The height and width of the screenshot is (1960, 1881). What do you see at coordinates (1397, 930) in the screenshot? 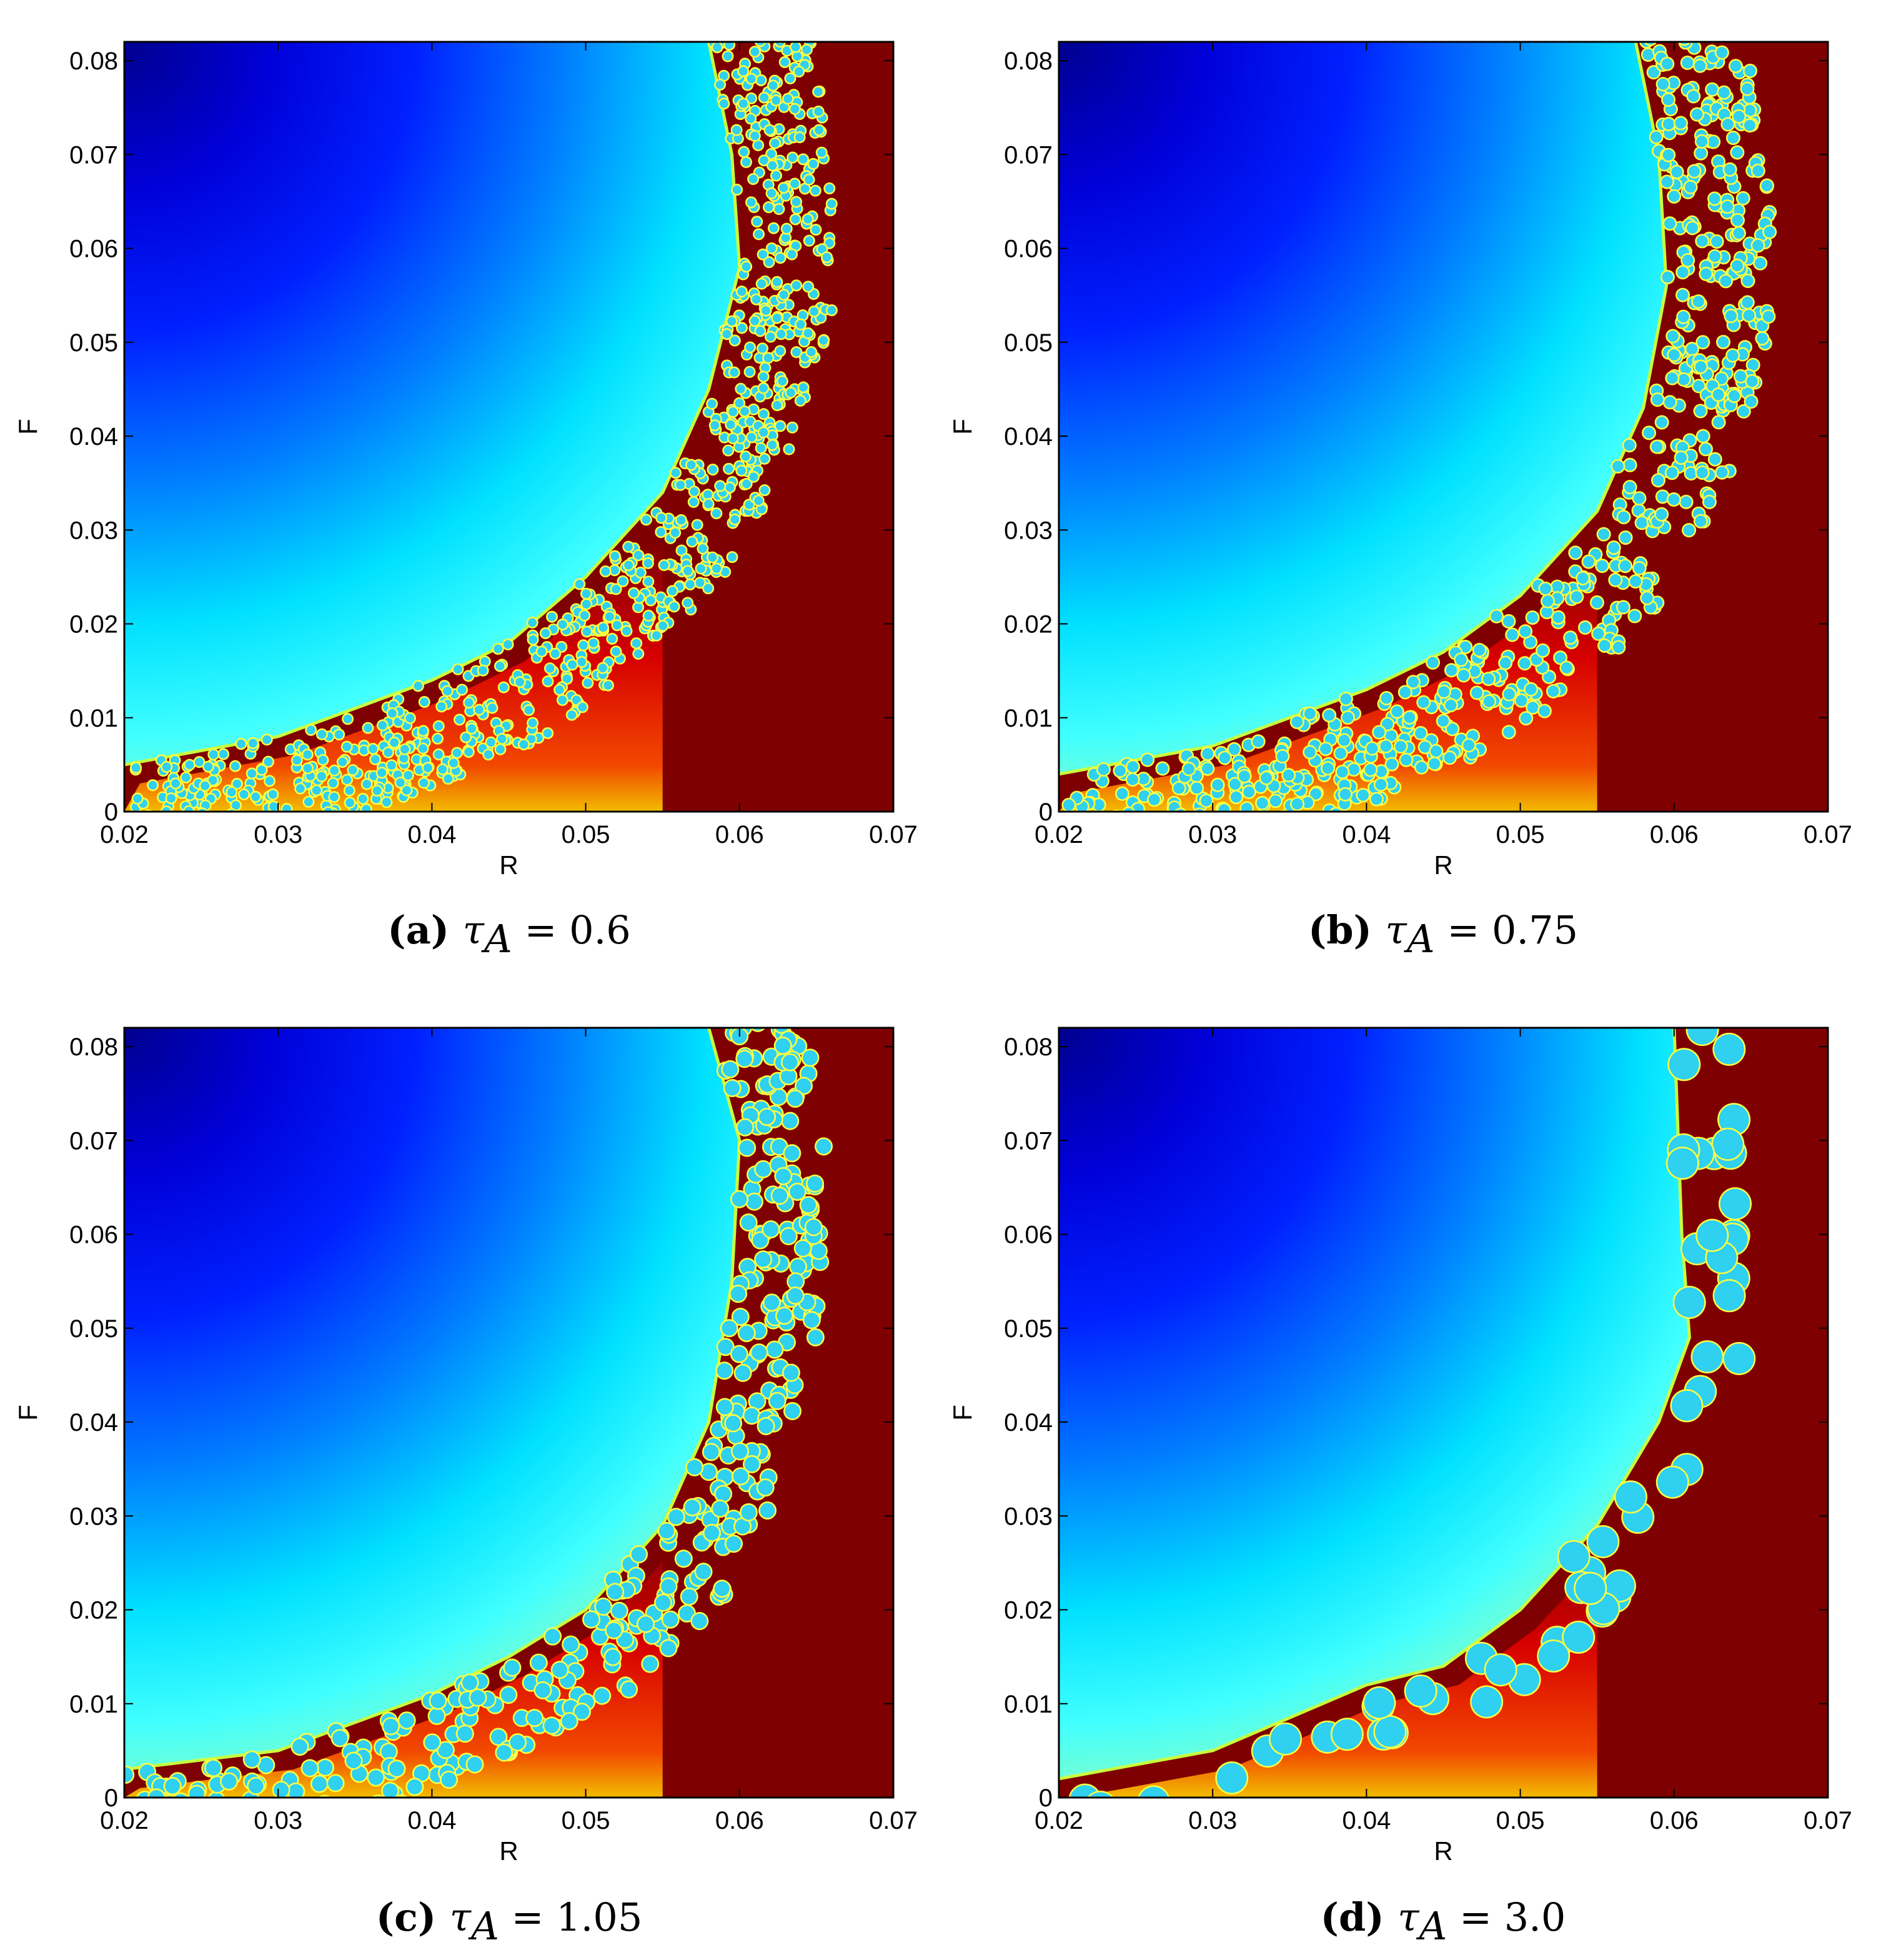
I see `caption-symbol: τ` at bounding box center [1397, 930].